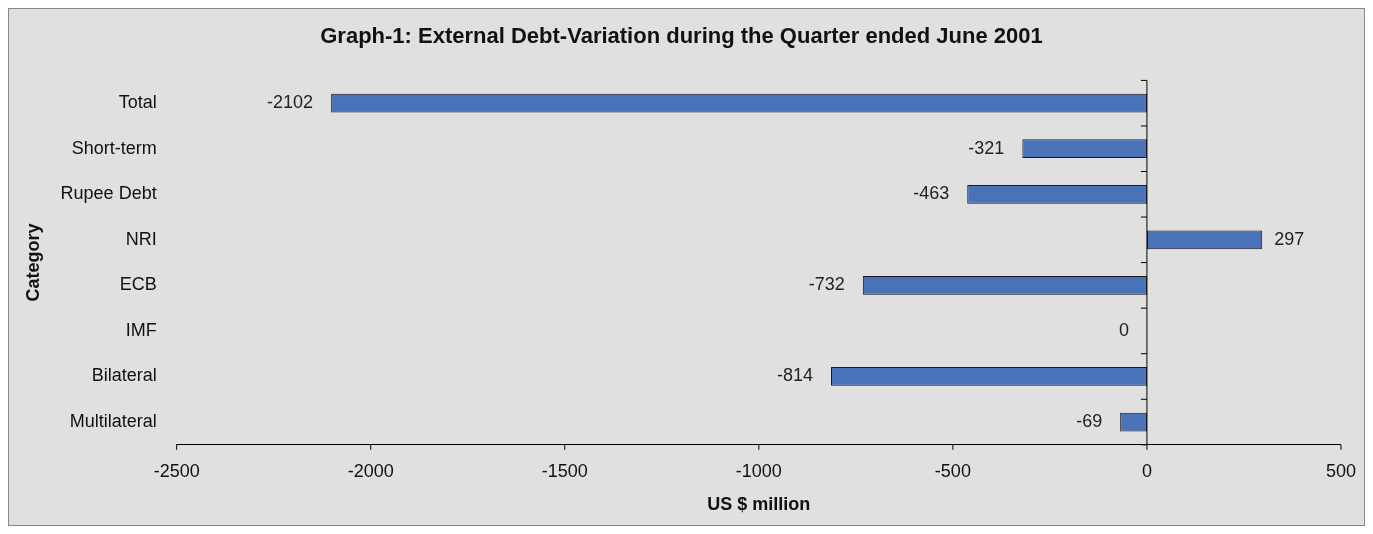  I want to click on y-tick-label: Bilateral, so click(124, 375).